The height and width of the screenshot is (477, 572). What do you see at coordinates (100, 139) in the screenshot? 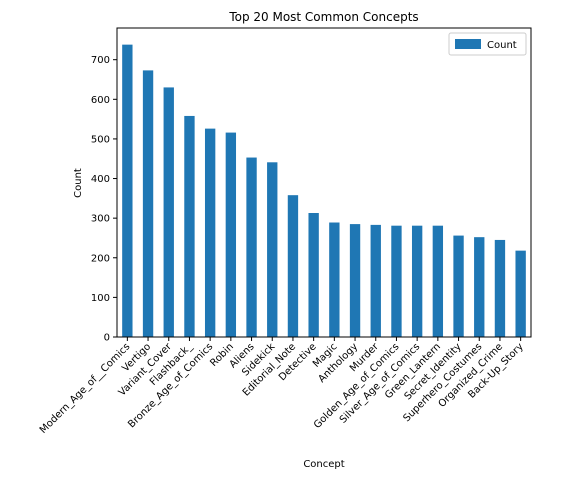
I see `y-tick-label: 500` at bounding box center [100, 139].